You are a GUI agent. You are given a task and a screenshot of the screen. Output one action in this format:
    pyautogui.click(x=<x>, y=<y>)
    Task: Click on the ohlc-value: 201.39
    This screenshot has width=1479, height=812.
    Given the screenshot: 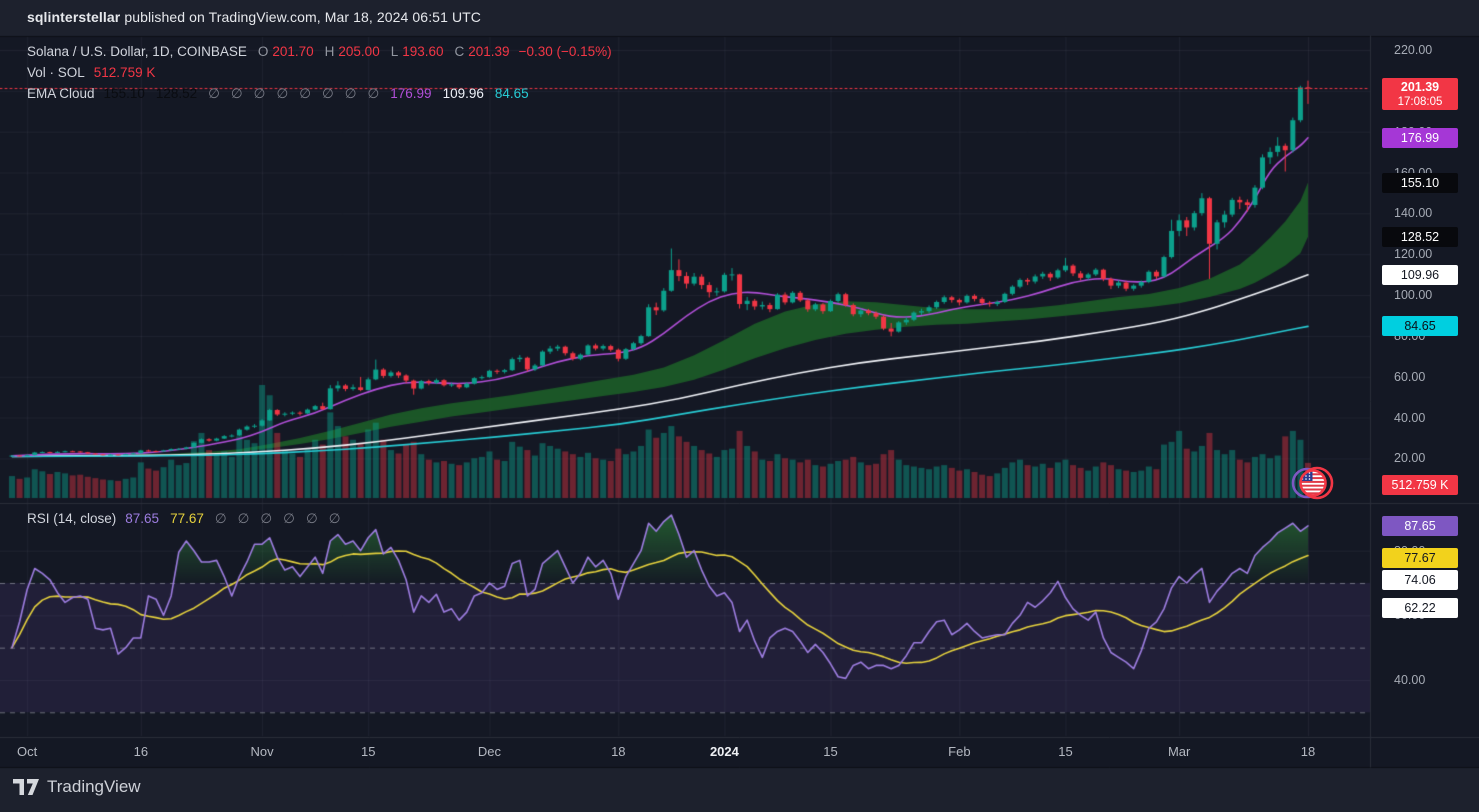 What is the action you would take?
    pyautogui.click(x=489, y=51)
    